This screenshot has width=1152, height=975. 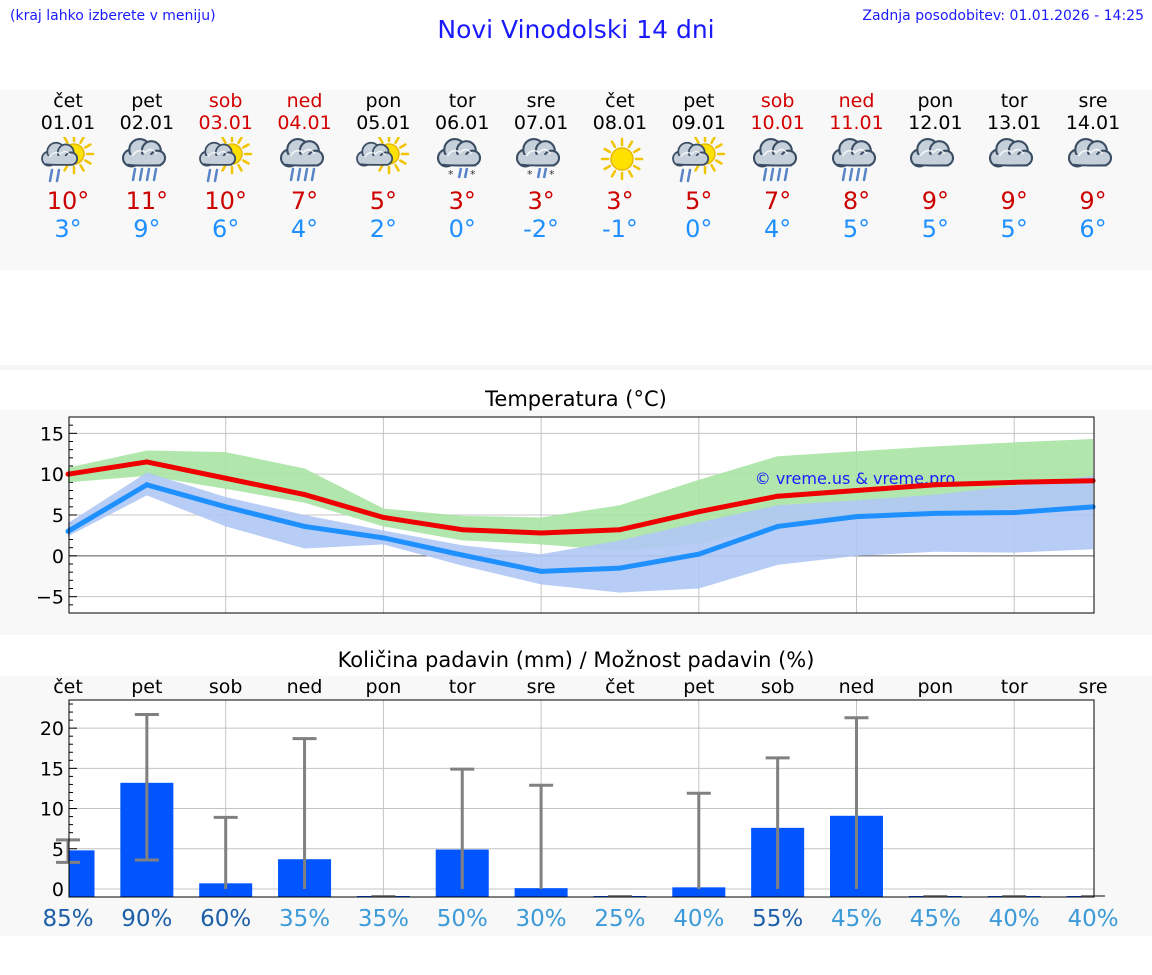 What do you see at coordinates (304, 229) in the screenshot?
I see `temp-min: 4°` at bounding box center [304, 229].